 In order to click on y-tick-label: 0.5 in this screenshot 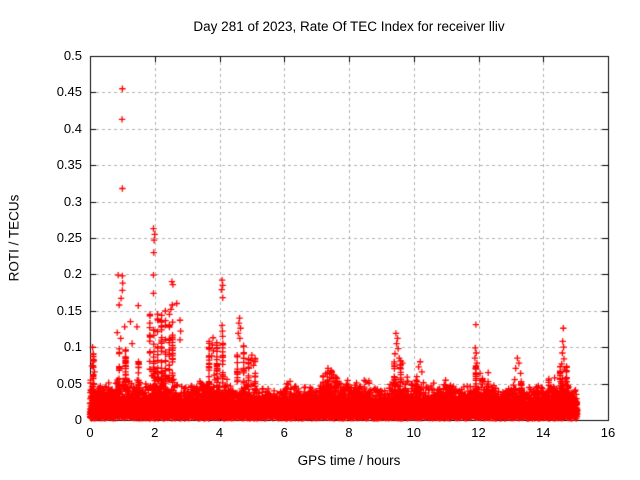, I will do `click(72, 55)`.